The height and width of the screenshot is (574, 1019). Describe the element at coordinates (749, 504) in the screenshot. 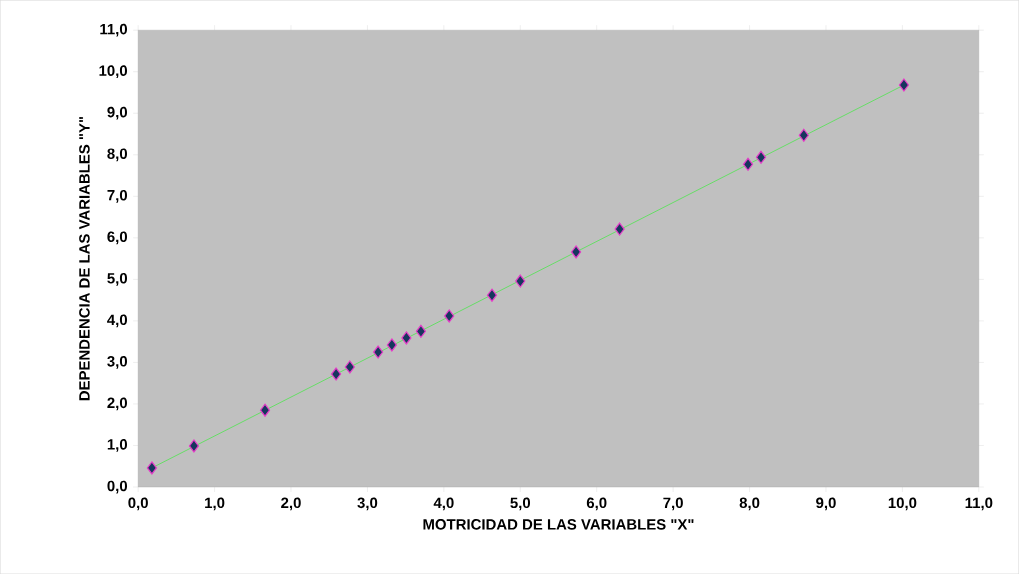

I see `x-tick-label: 8,0` at that location.